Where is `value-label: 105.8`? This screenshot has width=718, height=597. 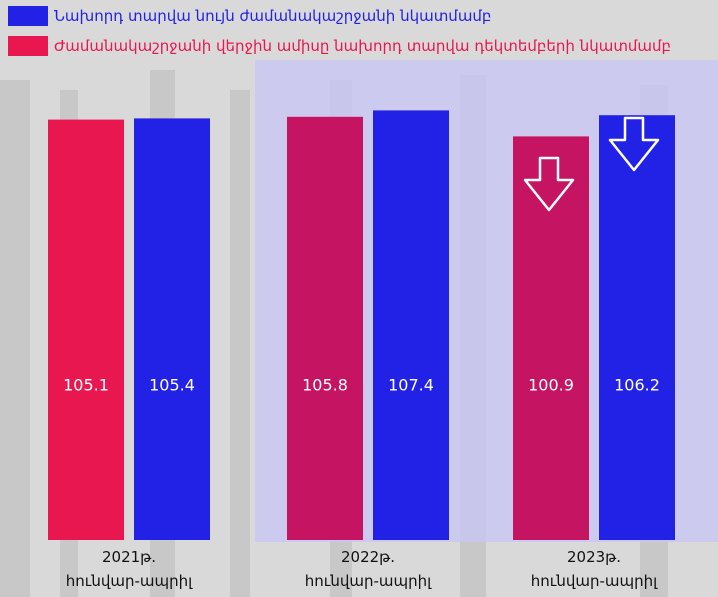 value-label: 105.8 is located at coordinates (325, 385).